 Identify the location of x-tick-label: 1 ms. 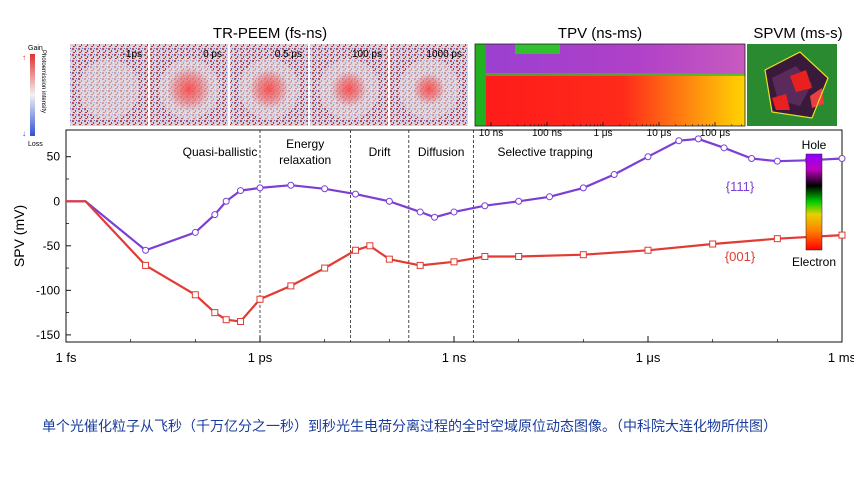
(841, 357).